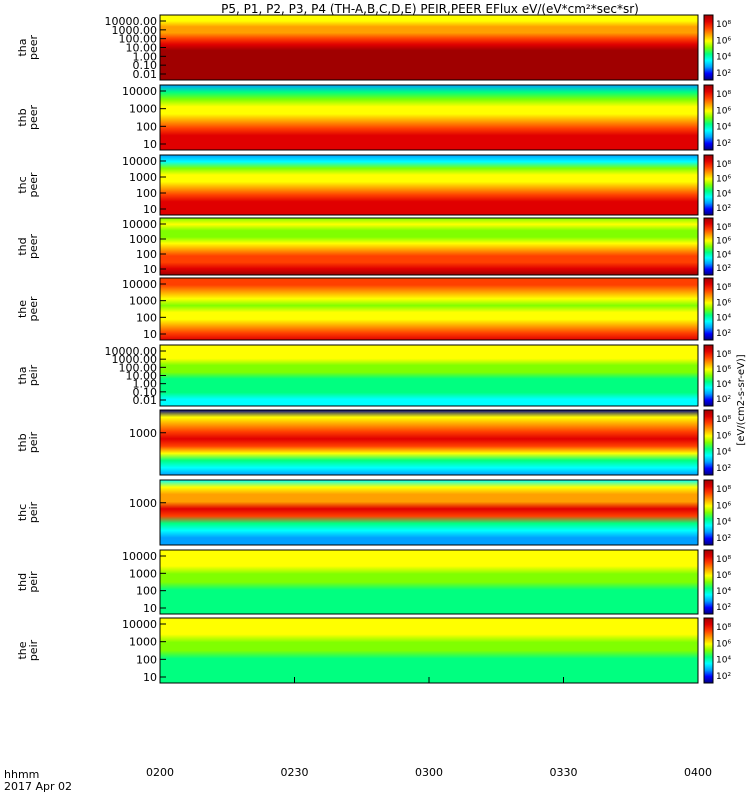 The image size is (750, 800). I want to click on date-label: 2017 Apr 02, so click(38, 786).